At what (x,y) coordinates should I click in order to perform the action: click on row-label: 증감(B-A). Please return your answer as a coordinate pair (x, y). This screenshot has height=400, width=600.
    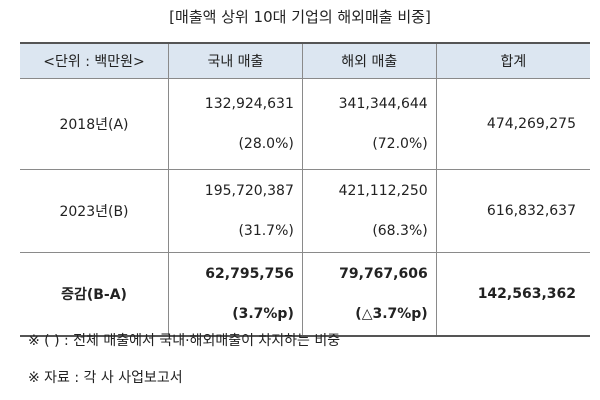
    Looking at the image, I should click on (94, 294).